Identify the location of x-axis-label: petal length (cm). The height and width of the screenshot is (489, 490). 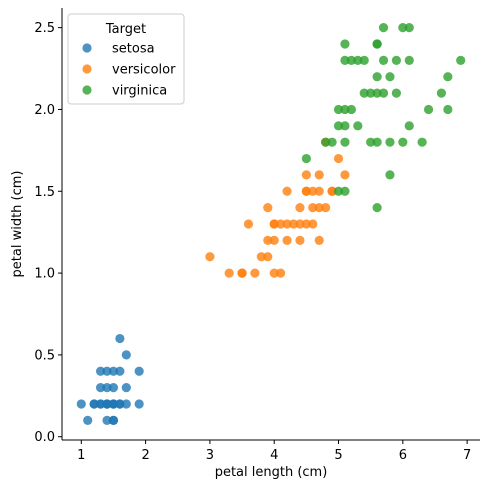
(271, 472).